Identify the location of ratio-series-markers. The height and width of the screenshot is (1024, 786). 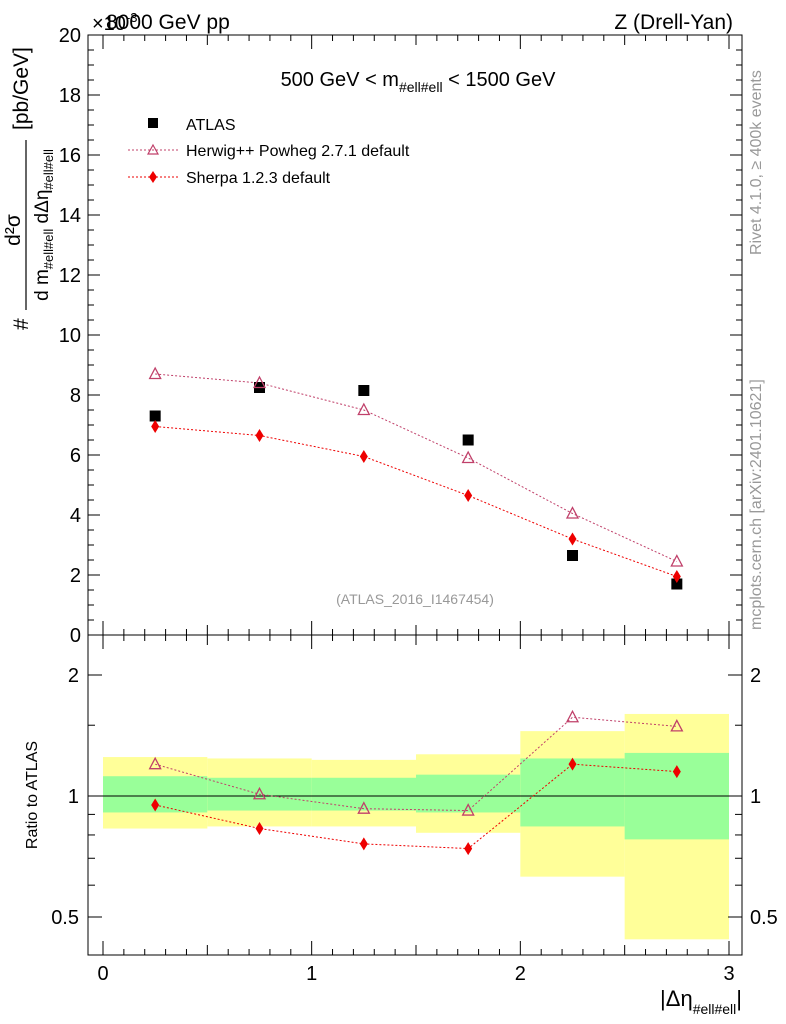
(416, 782).